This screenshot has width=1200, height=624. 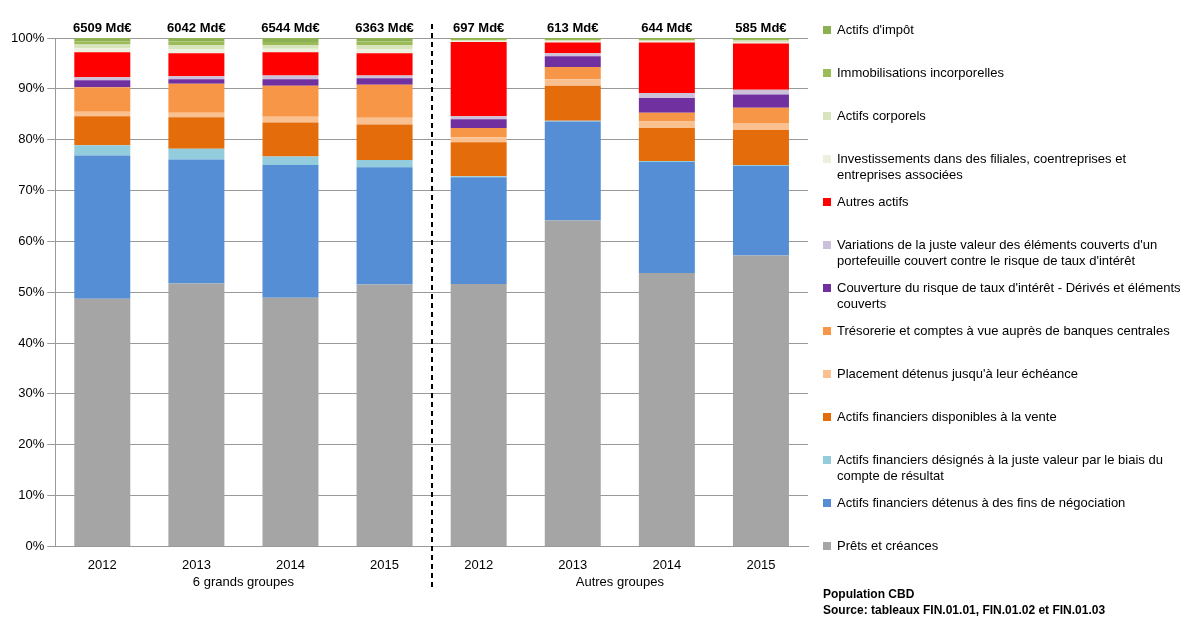 I want to click on y-tick-label: 100%, so click(x=28, y=37).